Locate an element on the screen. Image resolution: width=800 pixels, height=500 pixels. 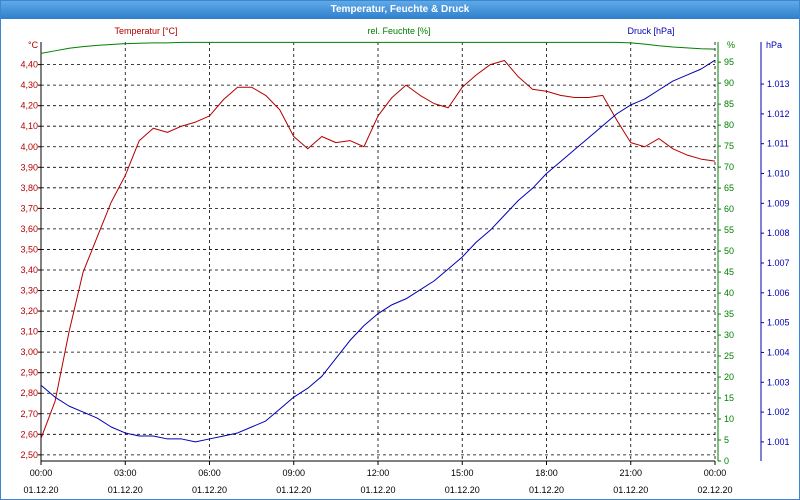
window-title: Temperatur, Feuchte & Druck is located at coordinates (400, 10).